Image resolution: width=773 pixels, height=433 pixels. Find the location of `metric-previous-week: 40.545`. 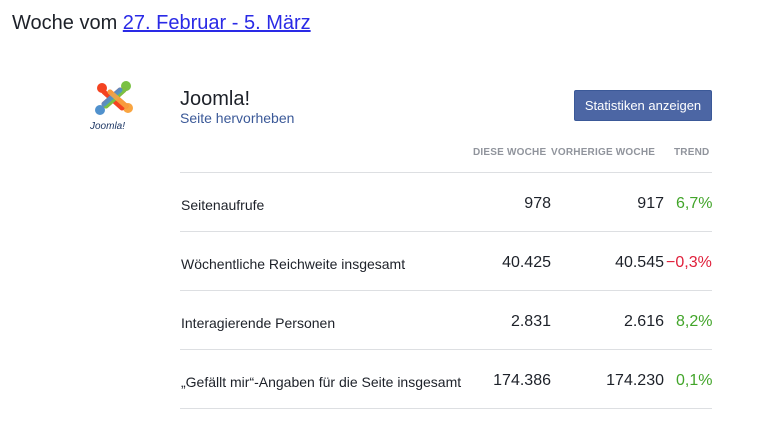

metric-previous-week: 40.545 is located at coordinates (639, 262).